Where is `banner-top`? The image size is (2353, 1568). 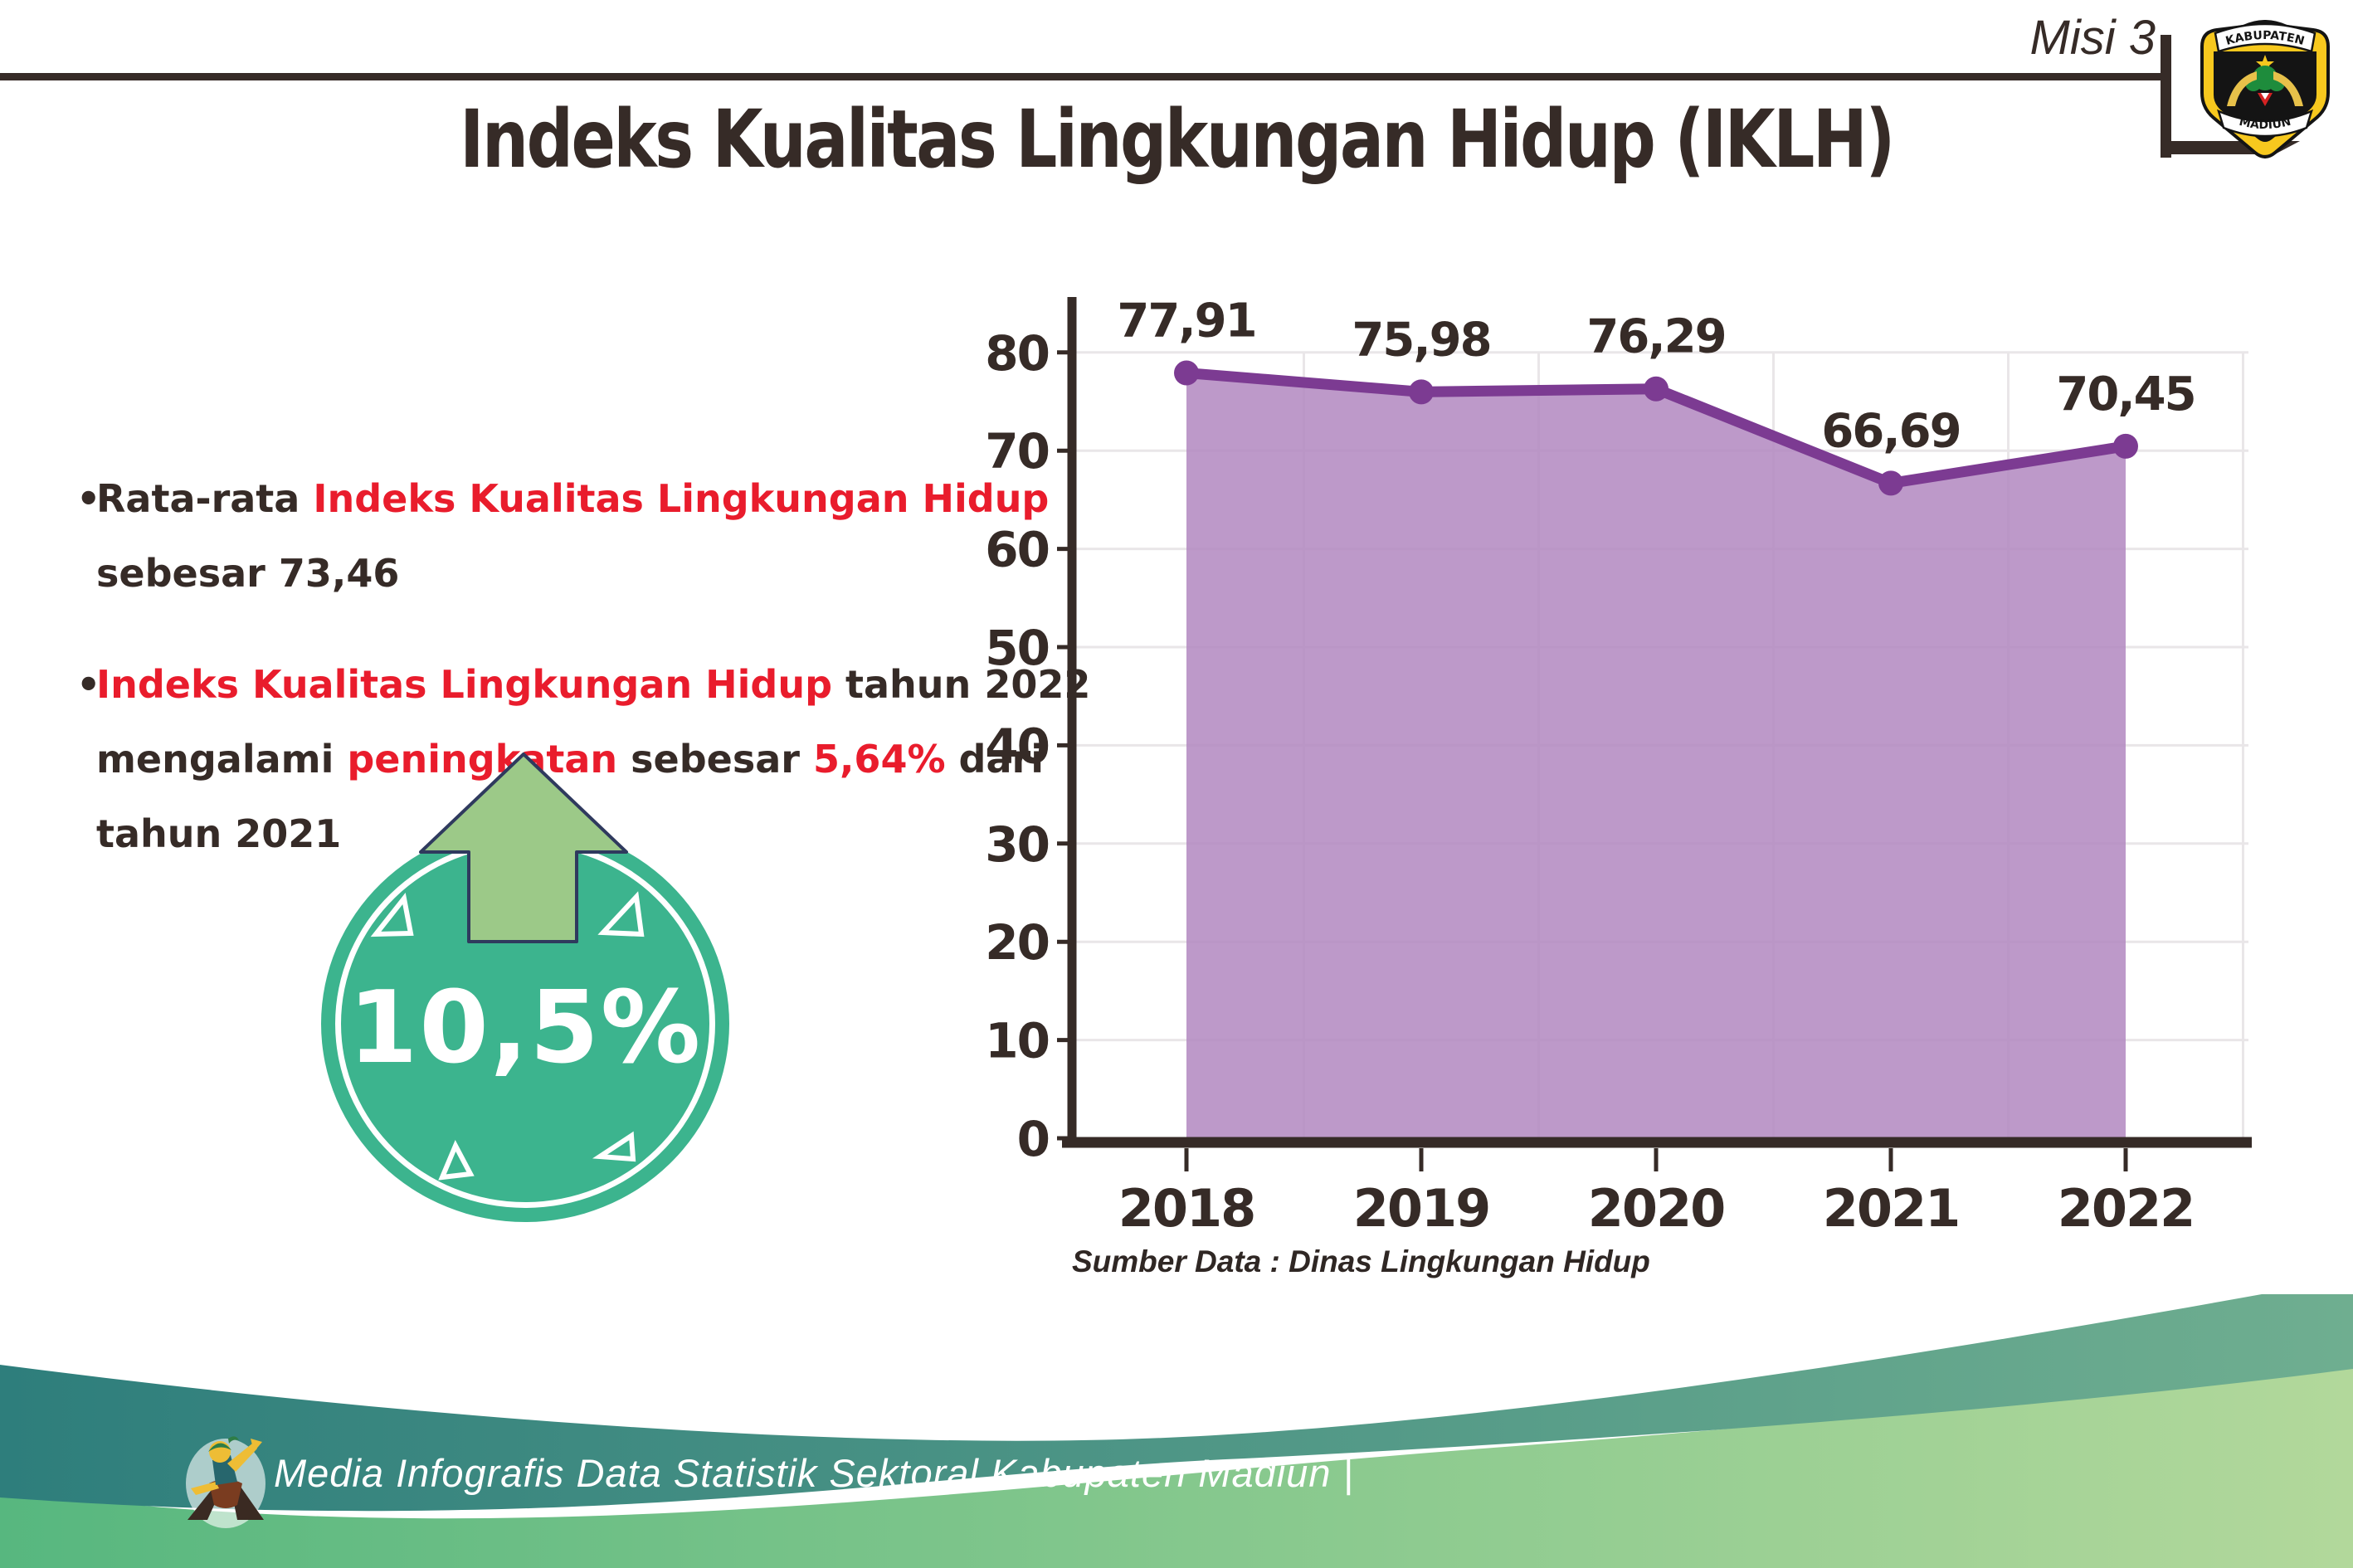 banner-top is located at coordinates (2265, 37).